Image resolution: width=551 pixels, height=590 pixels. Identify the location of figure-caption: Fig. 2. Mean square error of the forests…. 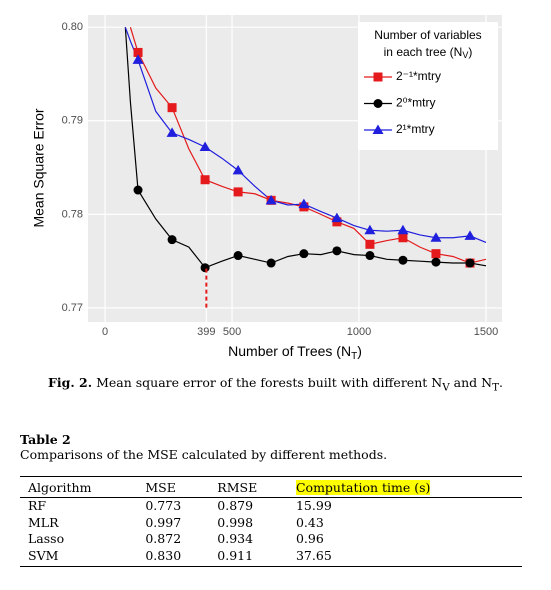
(275, 384).